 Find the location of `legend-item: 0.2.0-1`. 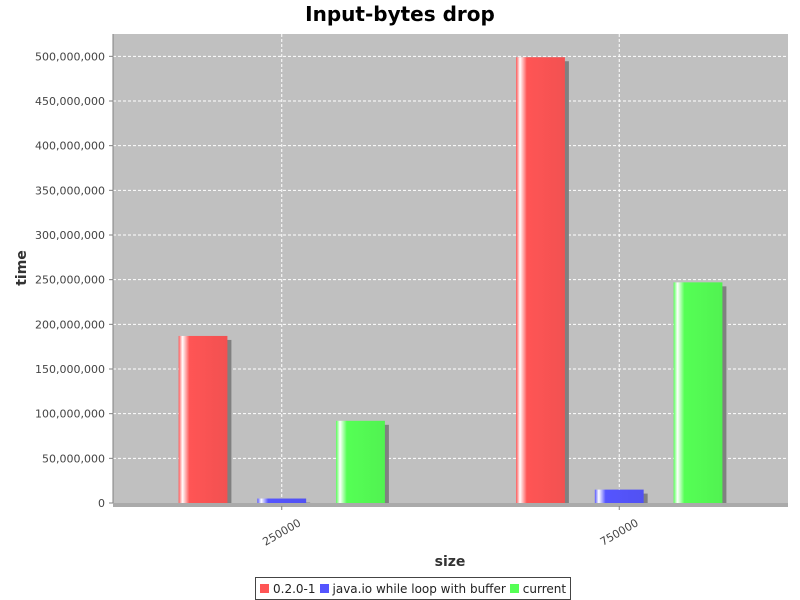

legend-item: 0.2.0-1 is located at coordinates (288, 589).